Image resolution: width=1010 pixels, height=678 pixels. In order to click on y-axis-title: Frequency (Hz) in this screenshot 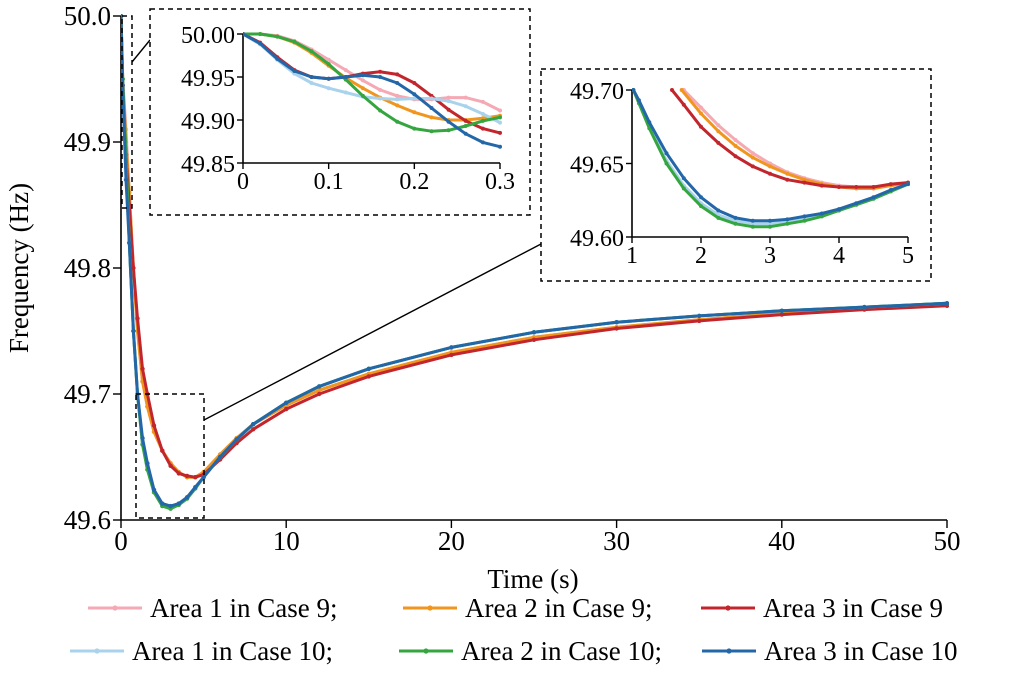, I will do `click(19, 268)`.